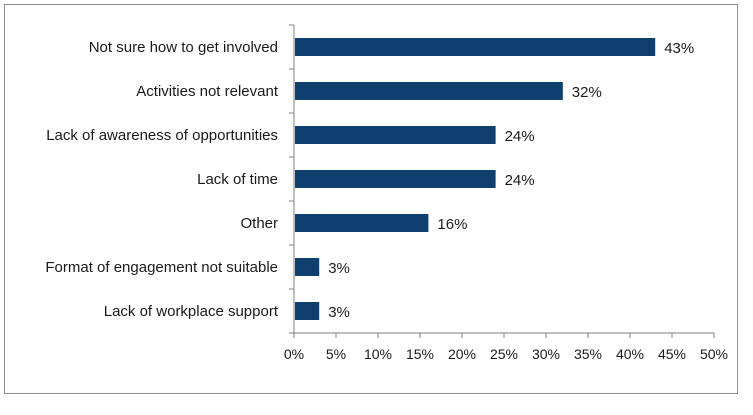 This screenshot has width=753, height=415. What do you see at coordinates (420, 354) in the screenshot?
I see `x-tick-label: 15%` at bounding box center [420, 354].